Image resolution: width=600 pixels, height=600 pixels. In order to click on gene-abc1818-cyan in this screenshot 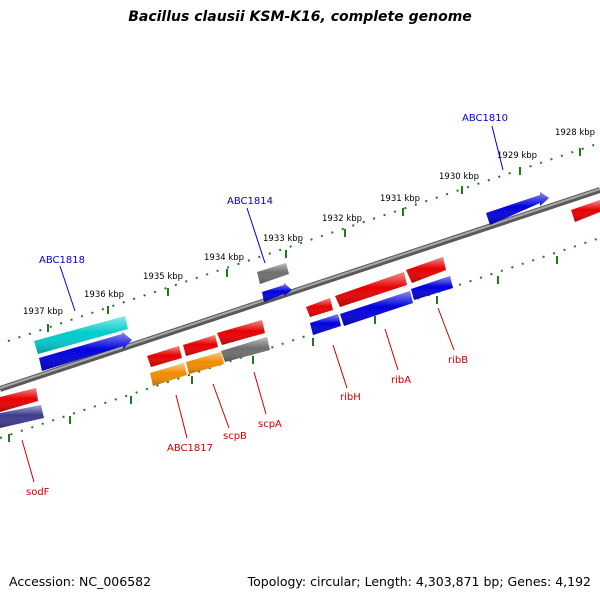, I will do `click(81, 335)`.